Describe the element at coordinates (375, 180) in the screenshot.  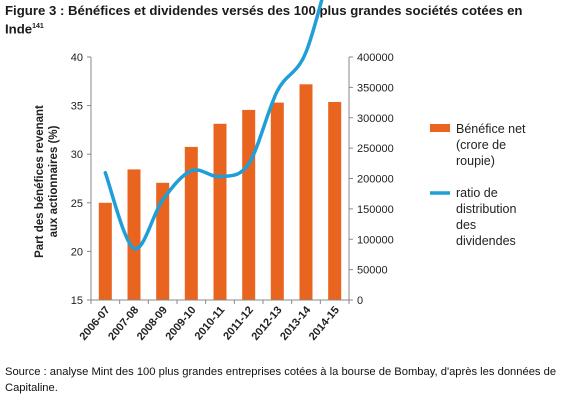
I see `right-tick-label-200000: 200000` at that location.